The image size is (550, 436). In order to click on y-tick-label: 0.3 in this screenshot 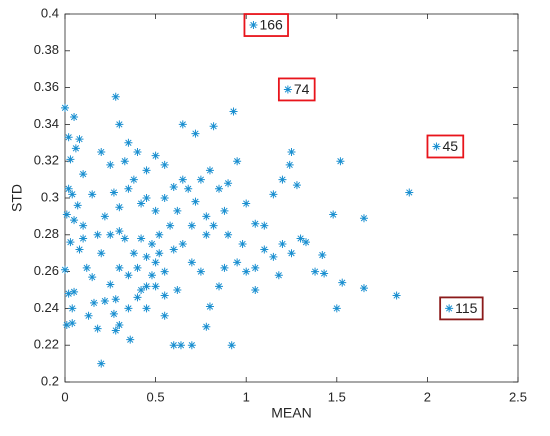, I will do `click(50, 196)`.